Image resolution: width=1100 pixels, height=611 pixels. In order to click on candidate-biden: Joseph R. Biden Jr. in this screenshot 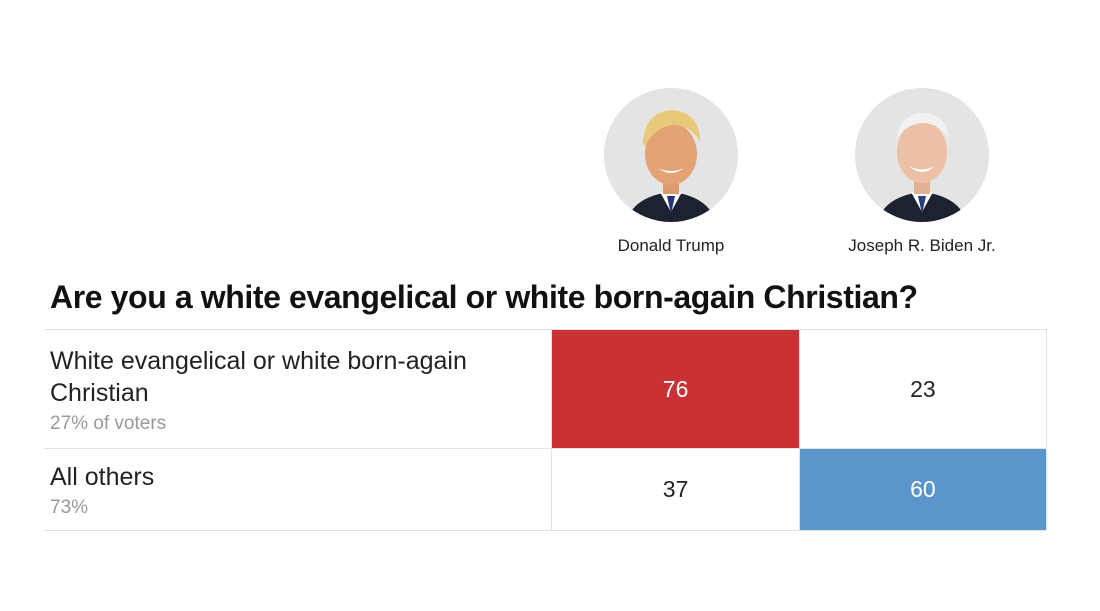, I will do `click(922, 172)`.